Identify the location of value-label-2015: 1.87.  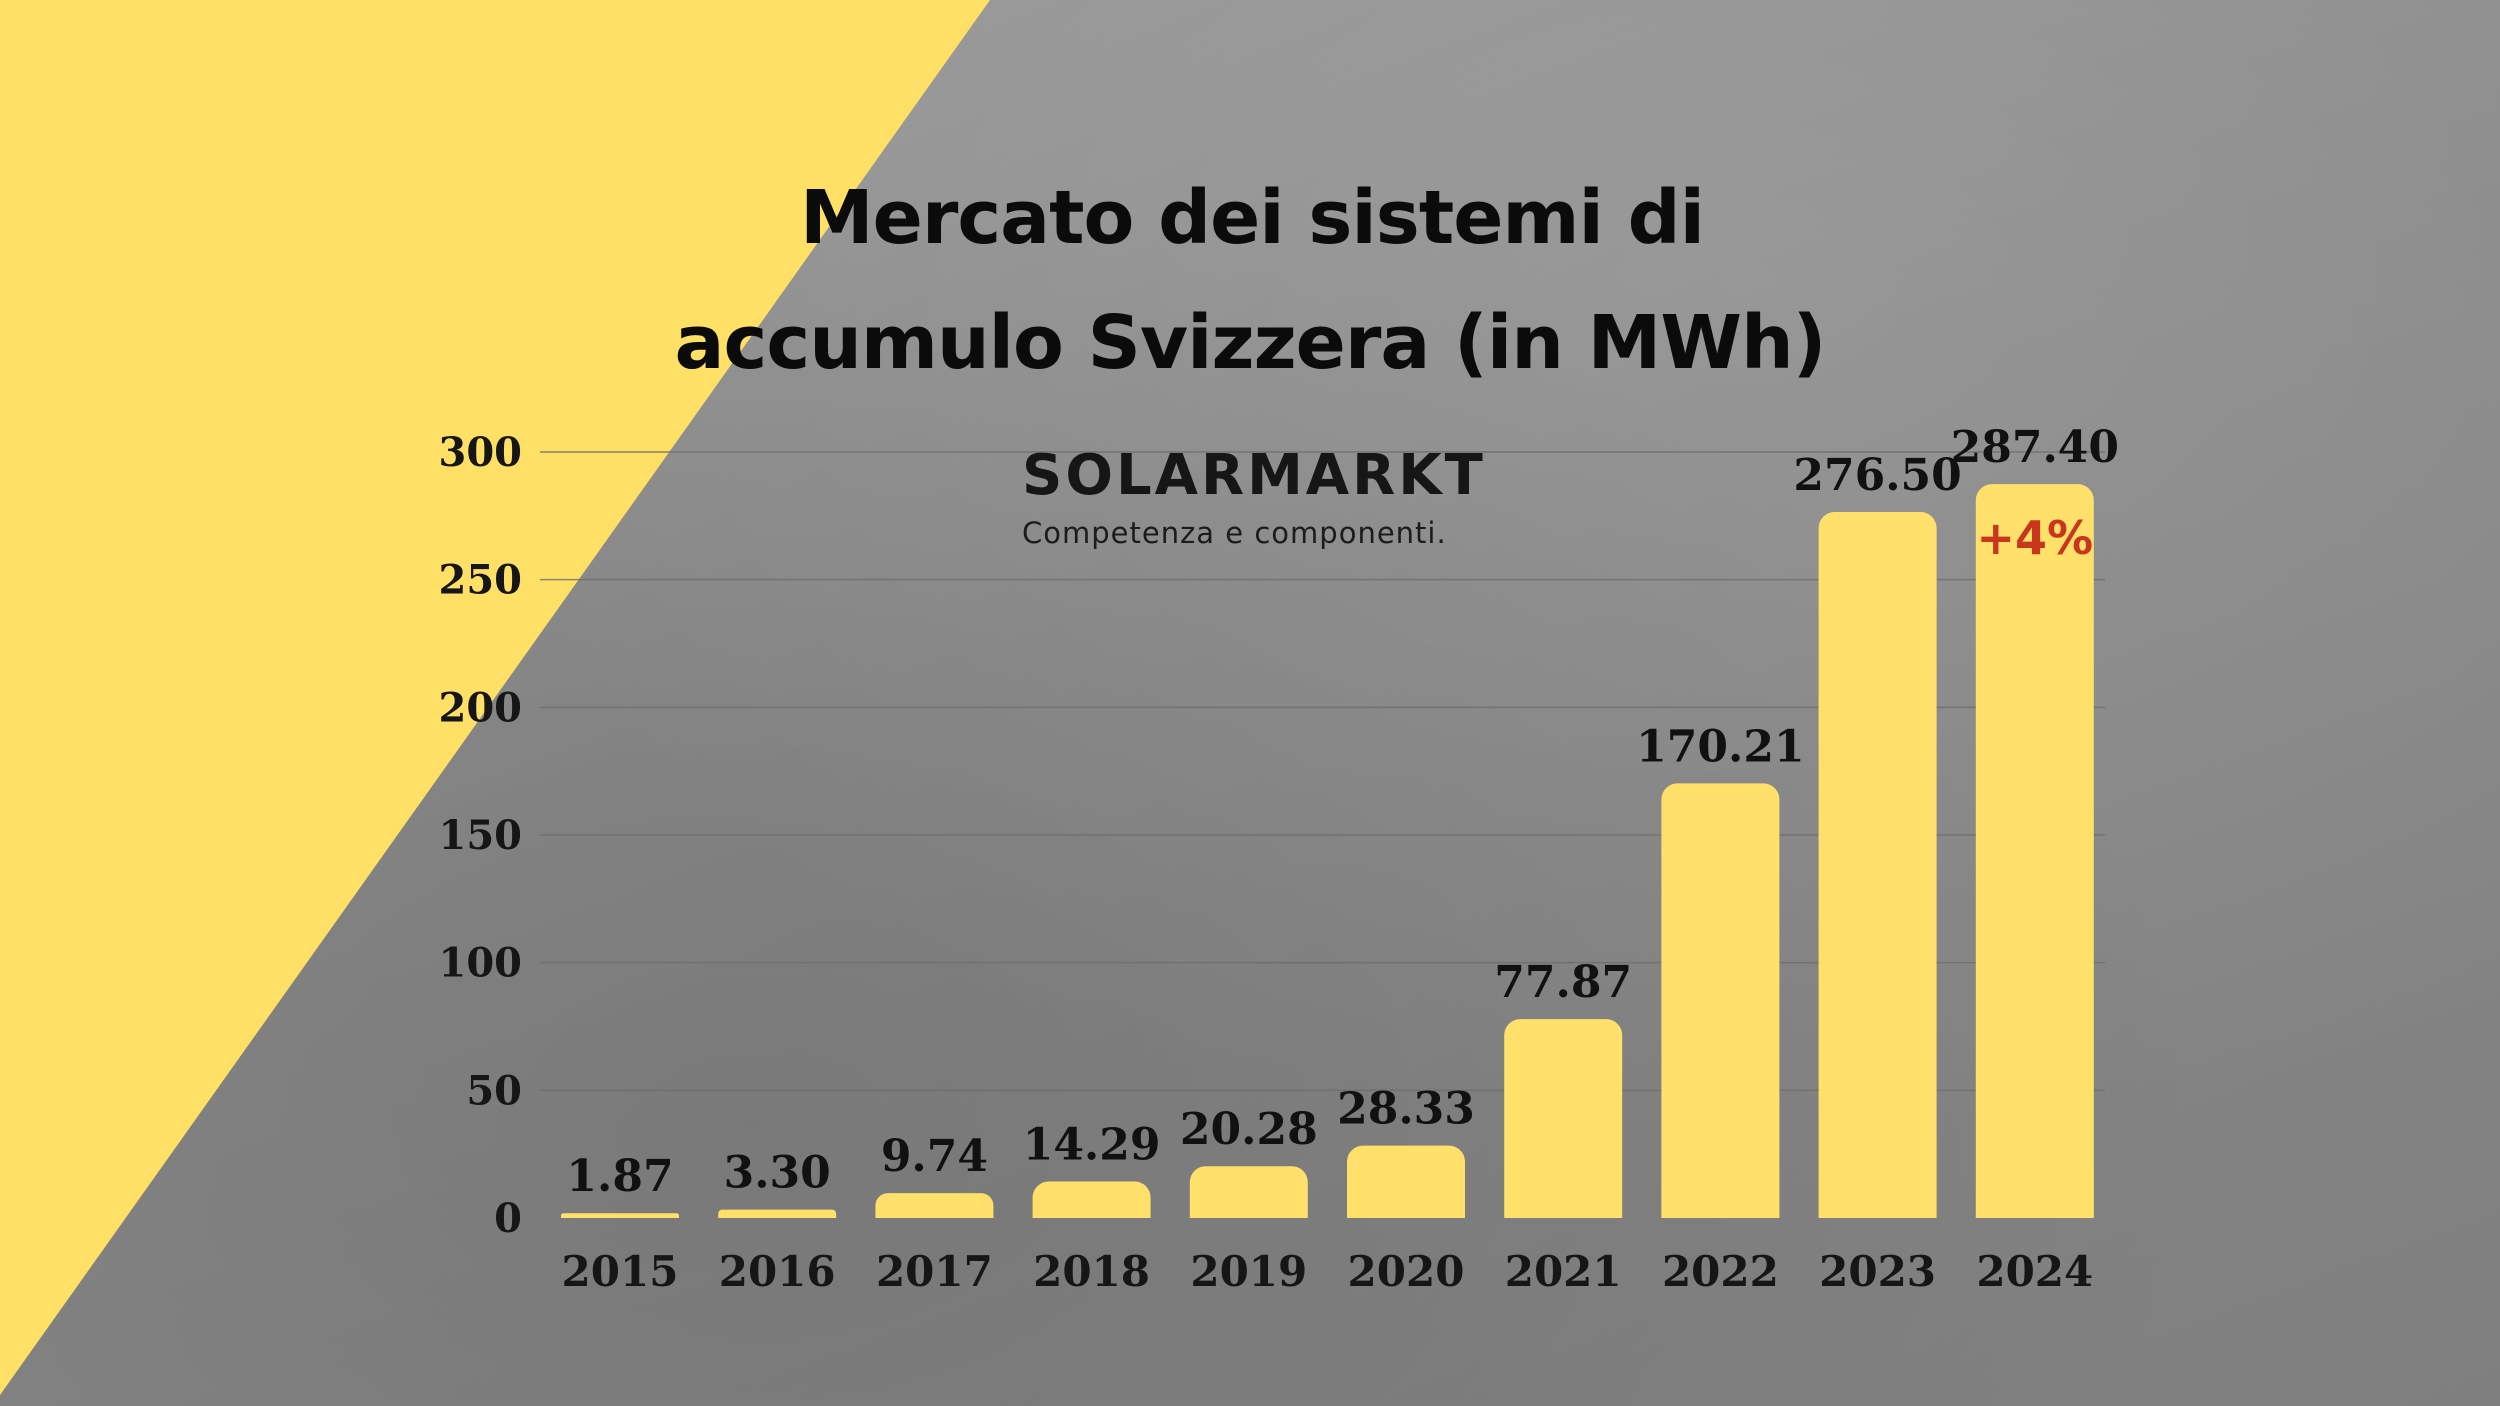
(619, 1176).